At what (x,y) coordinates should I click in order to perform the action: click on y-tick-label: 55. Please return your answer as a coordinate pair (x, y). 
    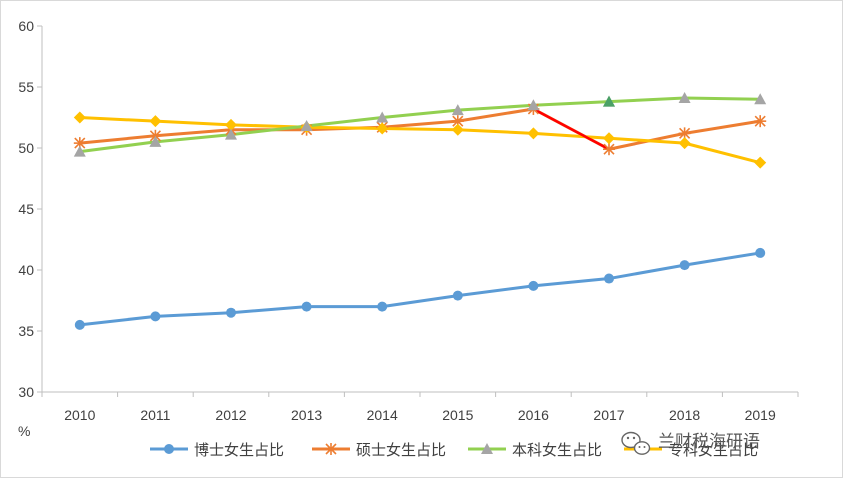
    Looking at the image, I should click on (26, 87).